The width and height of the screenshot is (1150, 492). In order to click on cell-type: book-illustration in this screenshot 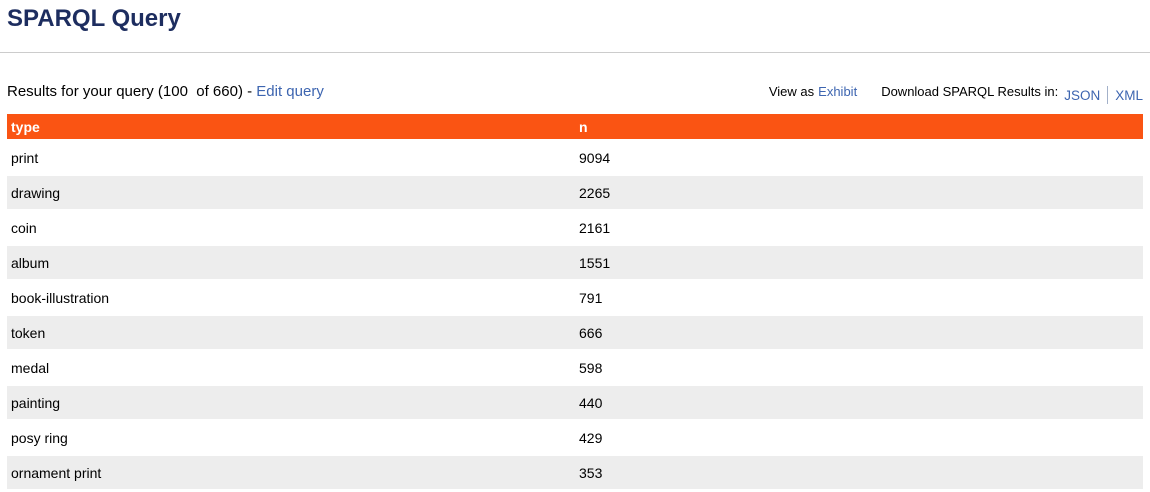, I will do `click(291, 297)`.